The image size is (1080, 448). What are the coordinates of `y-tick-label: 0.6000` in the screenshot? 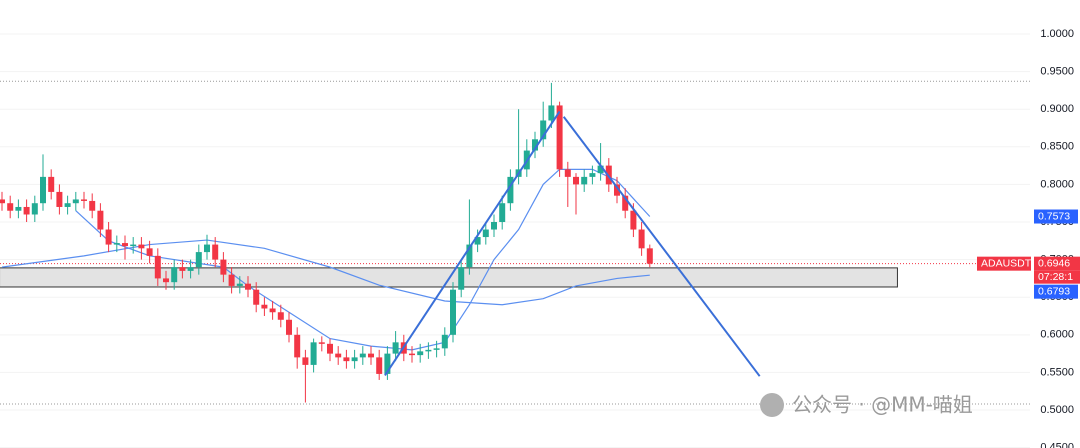 It's located at (1057, 335).